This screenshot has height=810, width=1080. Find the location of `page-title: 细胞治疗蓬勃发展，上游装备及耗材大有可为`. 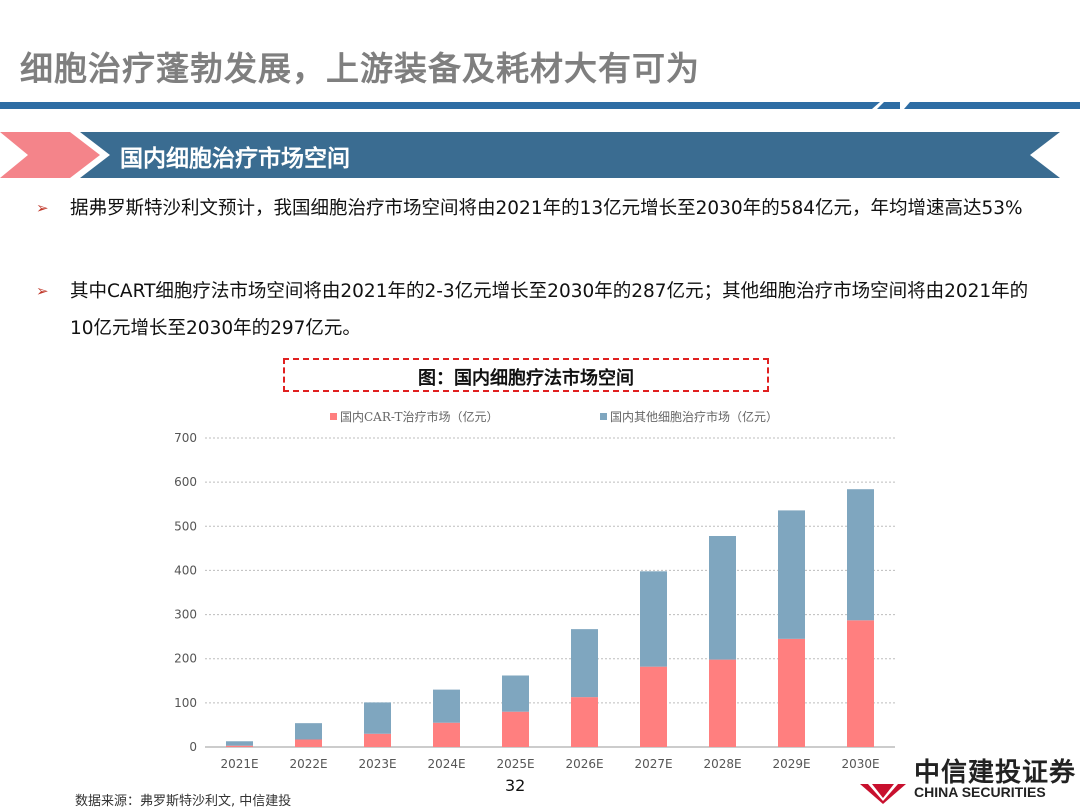

page-title: 细胞治疗蓬勃发展，上游装备及耗材大有可为 is located at coordinates (360, 68).